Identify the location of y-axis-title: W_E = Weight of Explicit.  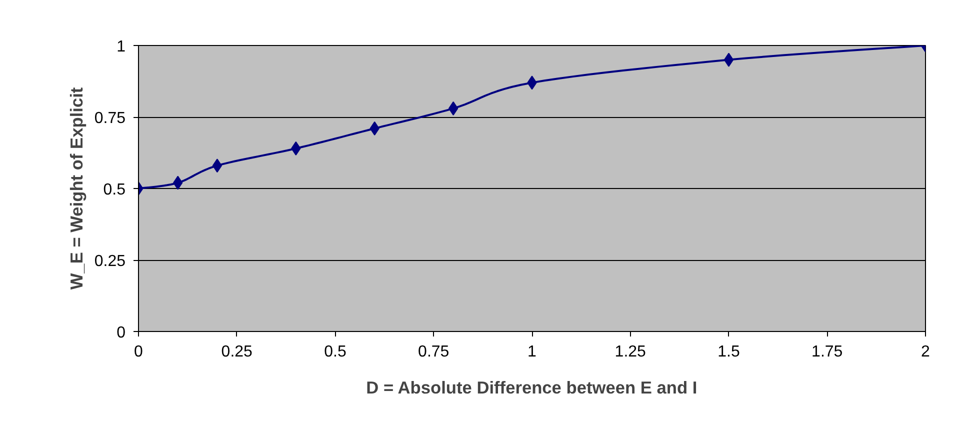
(76, 188).